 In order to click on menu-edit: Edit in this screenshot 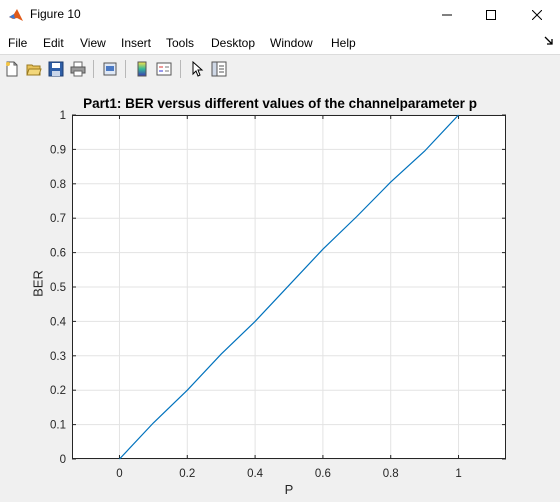, I will do `click(53, 43)`.